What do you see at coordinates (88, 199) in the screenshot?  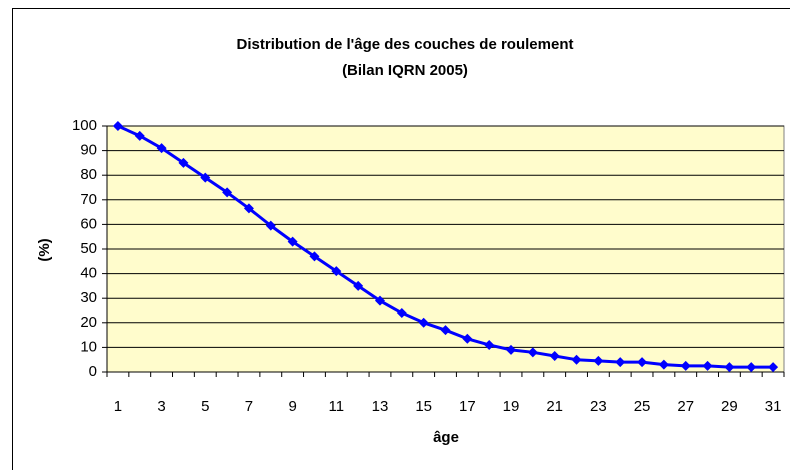 I see `y-tick-label: 70` at bounding box center [88, 199].